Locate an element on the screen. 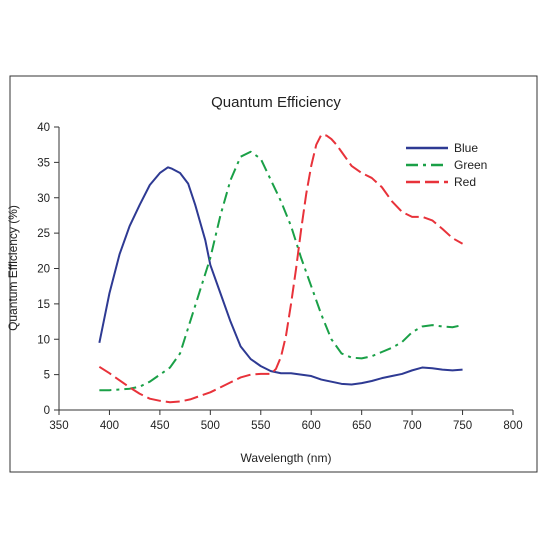 The height and width of the screenshot is (550, 547). chart-title: Quantum Efficiency is located at coordinates (276, 102).